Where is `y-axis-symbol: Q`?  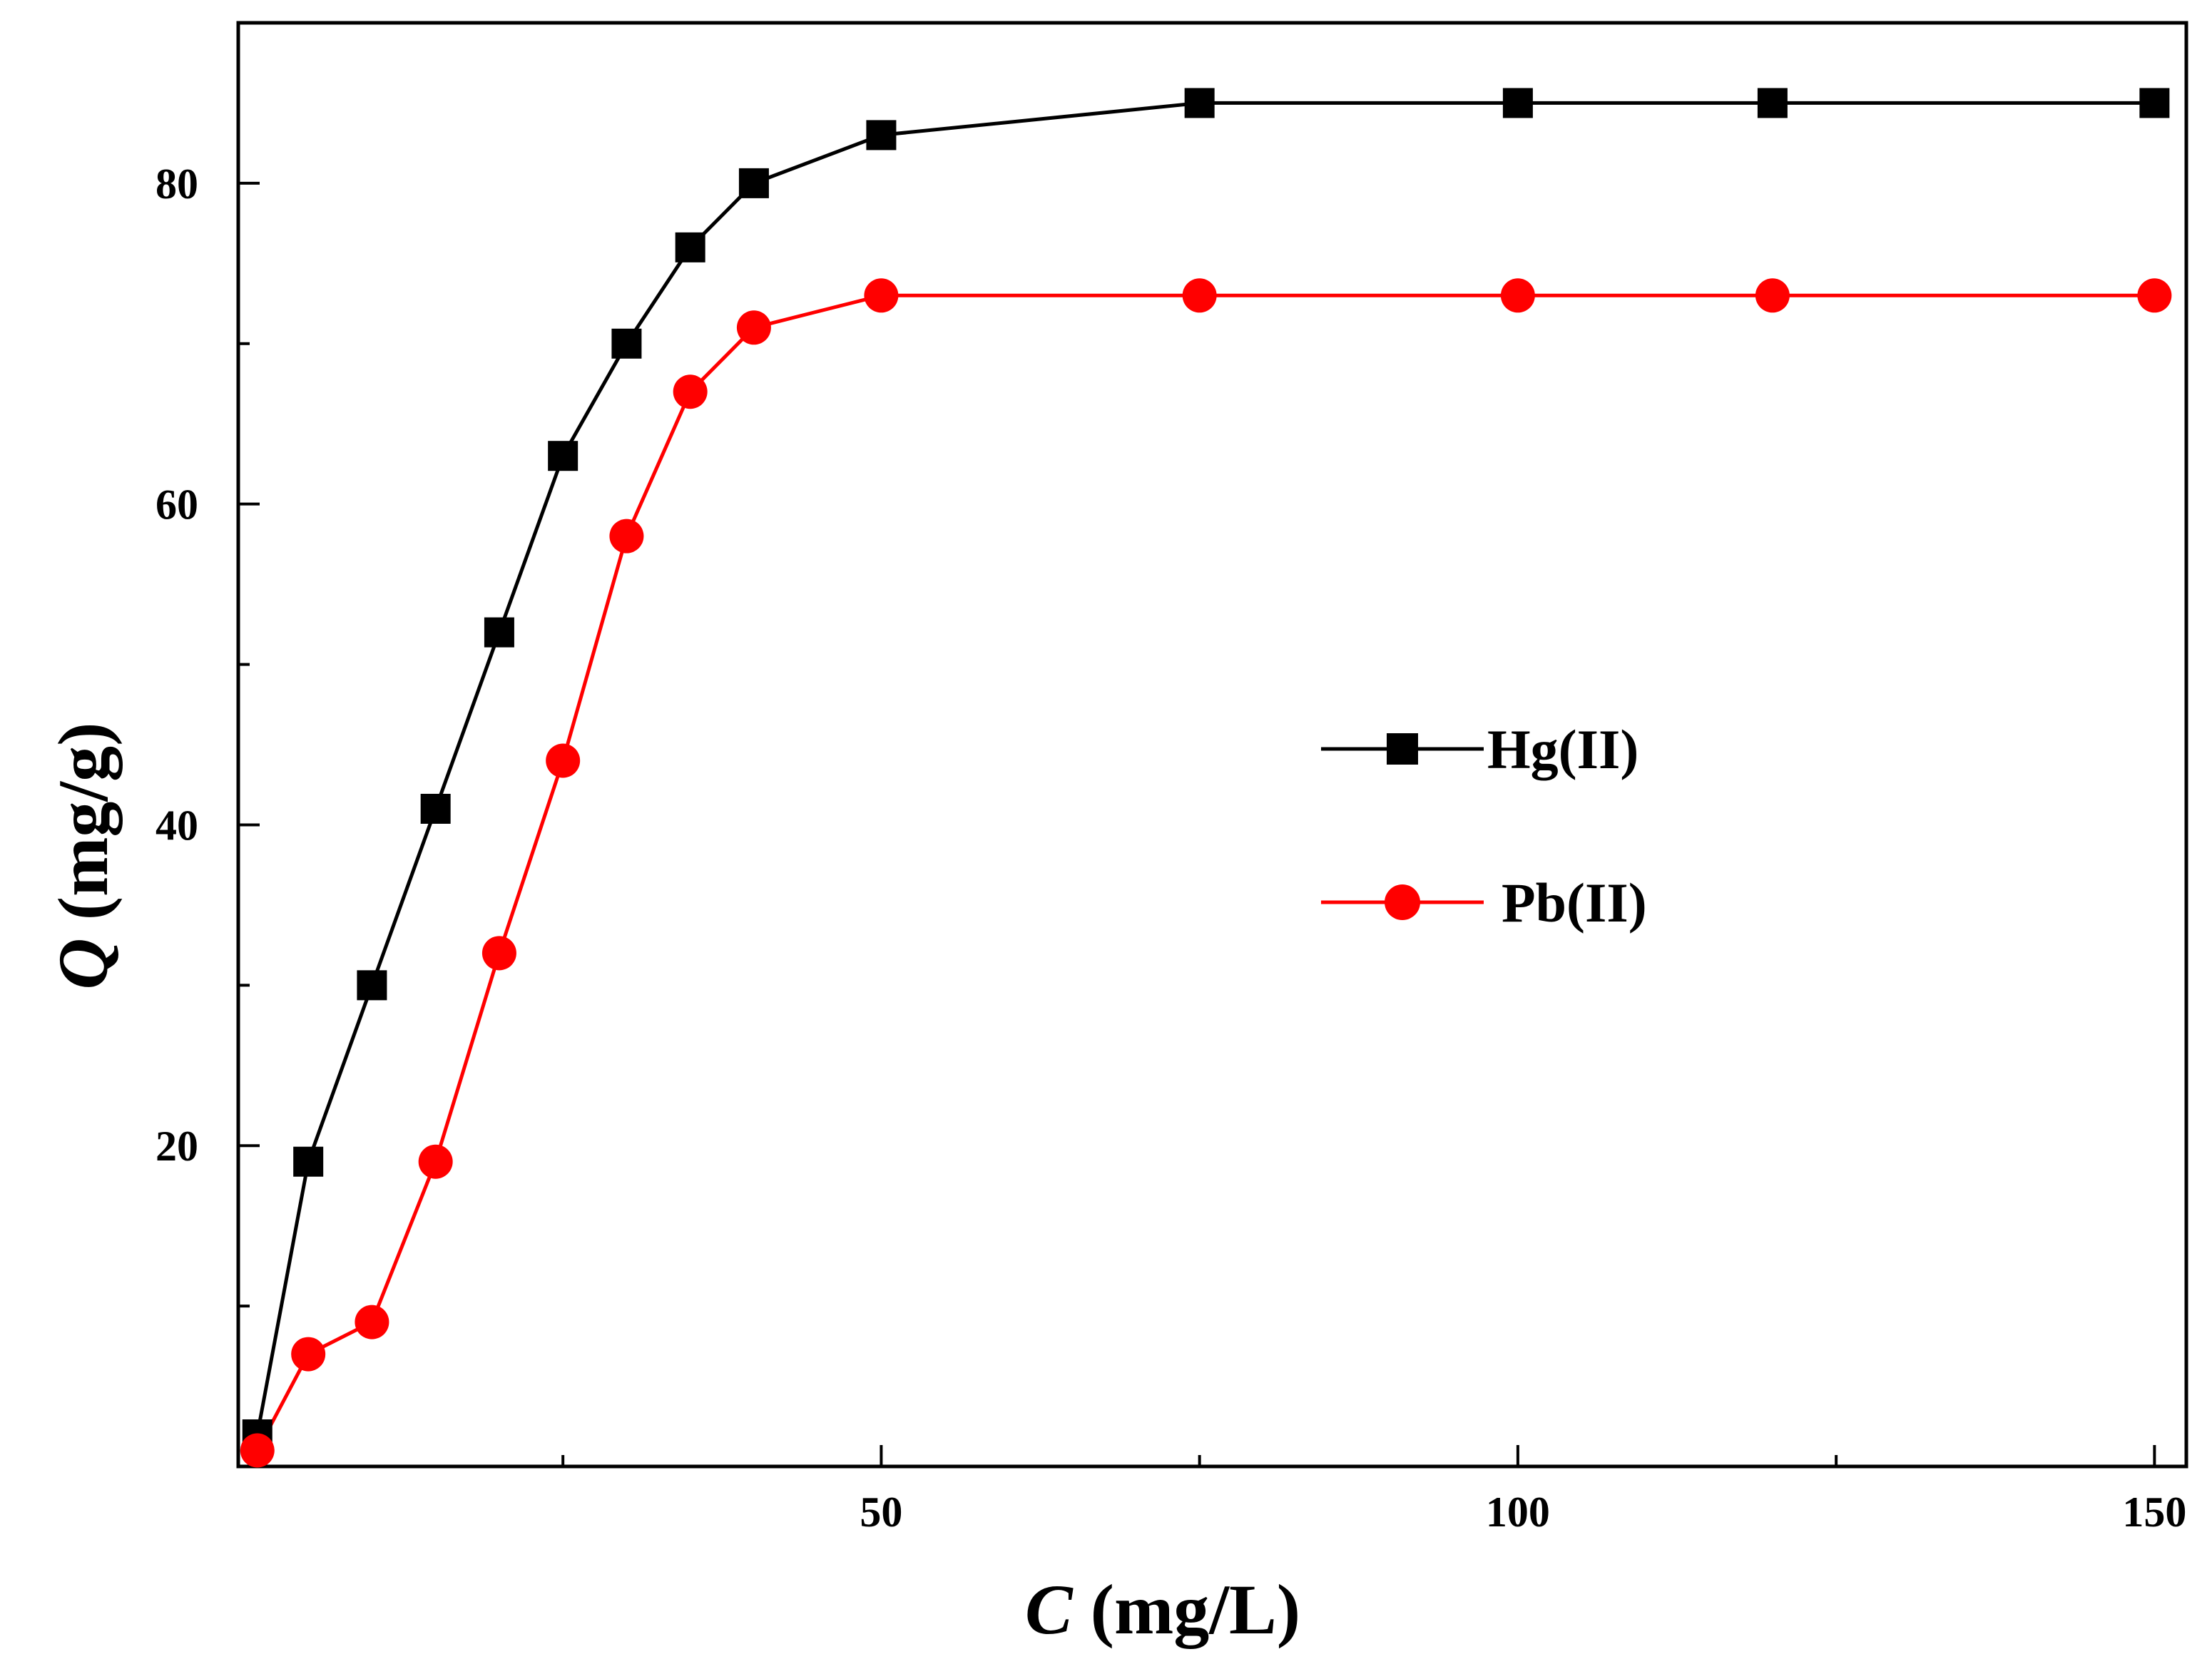 y-axis-symbol: Q is located at coordinates (83, 963).